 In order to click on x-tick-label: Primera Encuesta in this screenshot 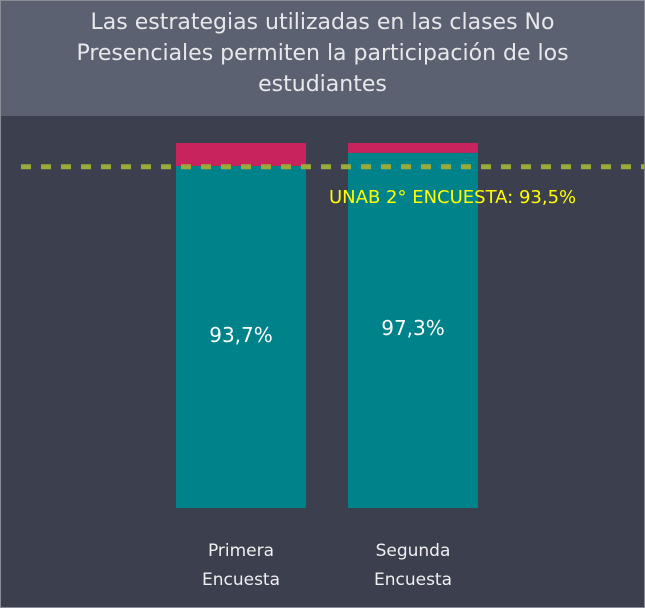, I will do `click(241, 565)`.